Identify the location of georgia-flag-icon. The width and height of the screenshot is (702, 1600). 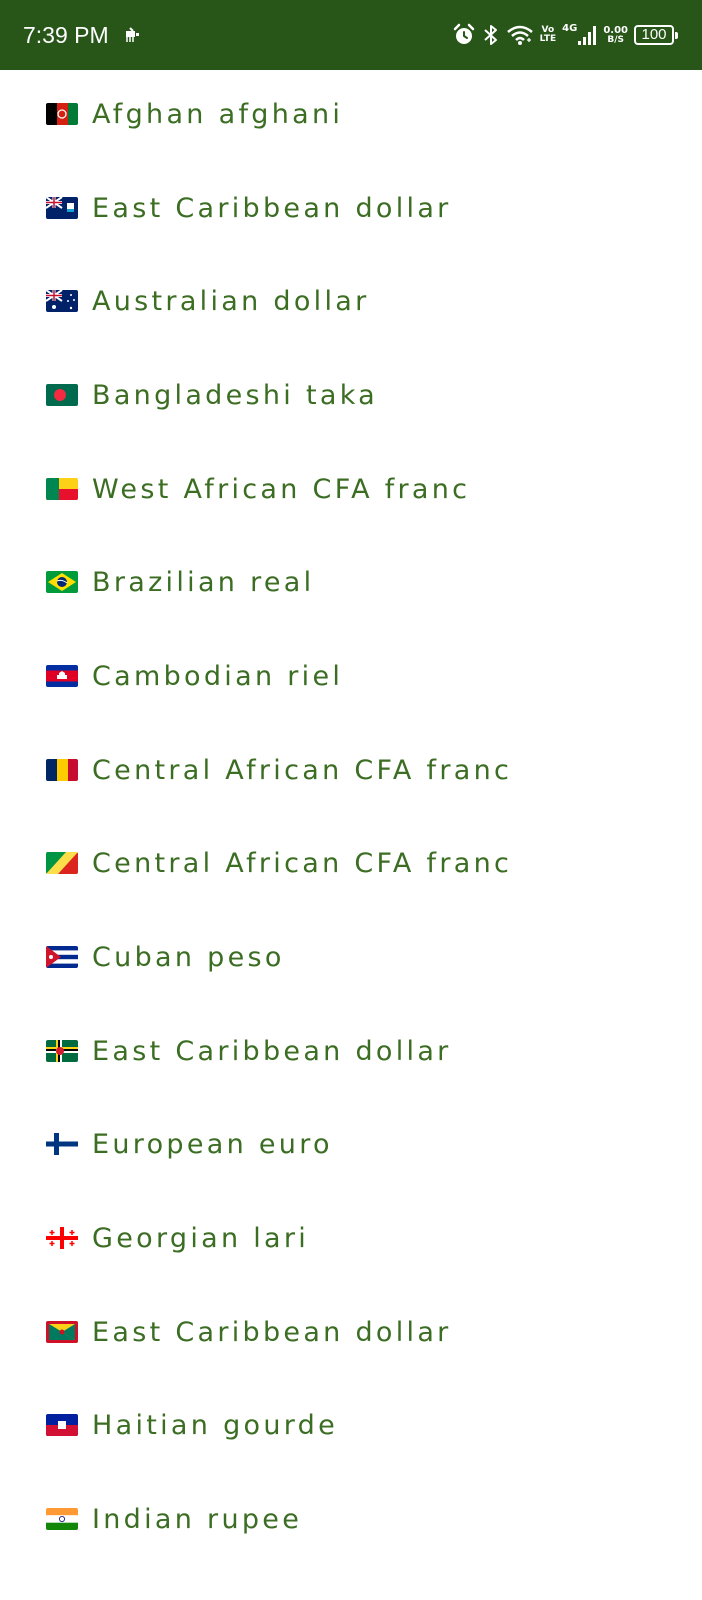
(62, 1238).